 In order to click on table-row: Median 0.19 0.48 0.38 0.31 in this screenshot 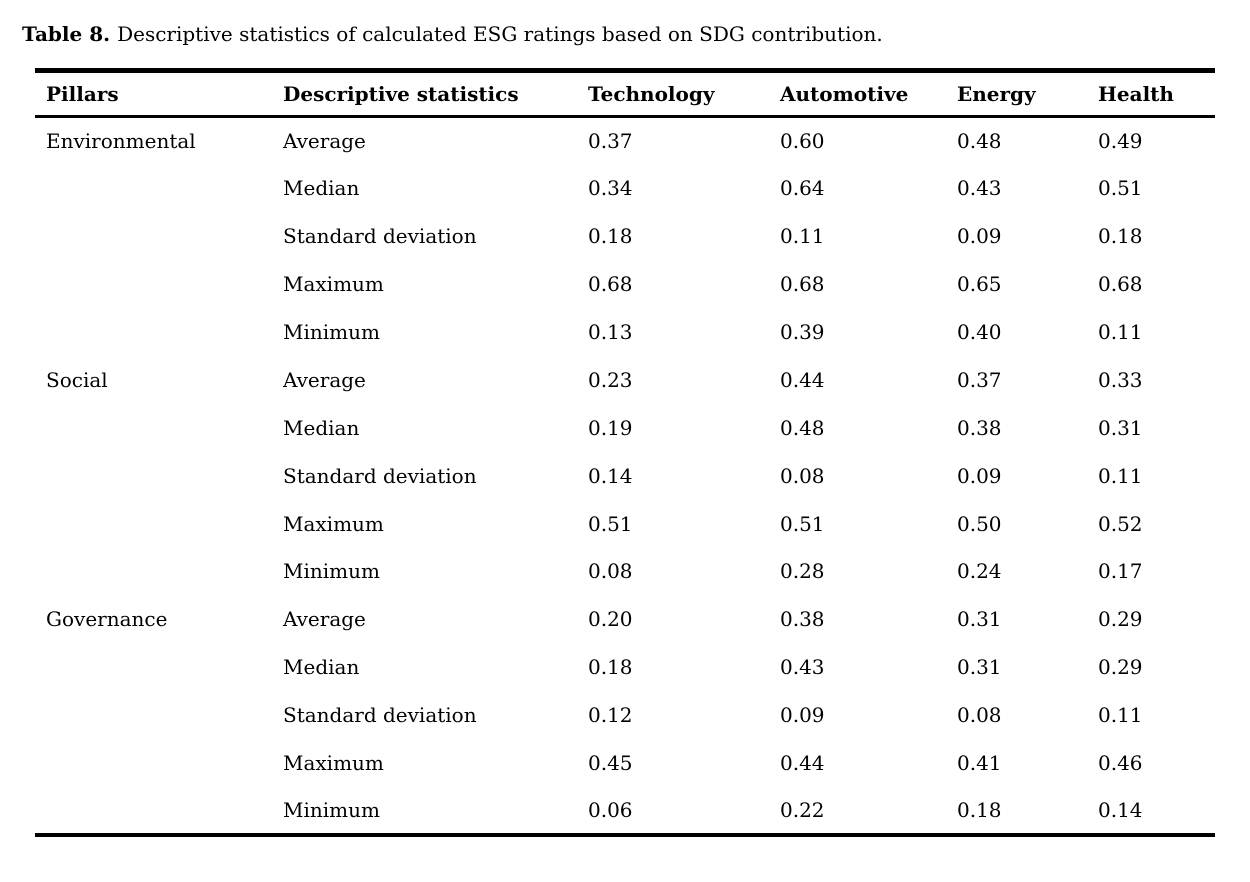, I will do `click(625, 428)`.